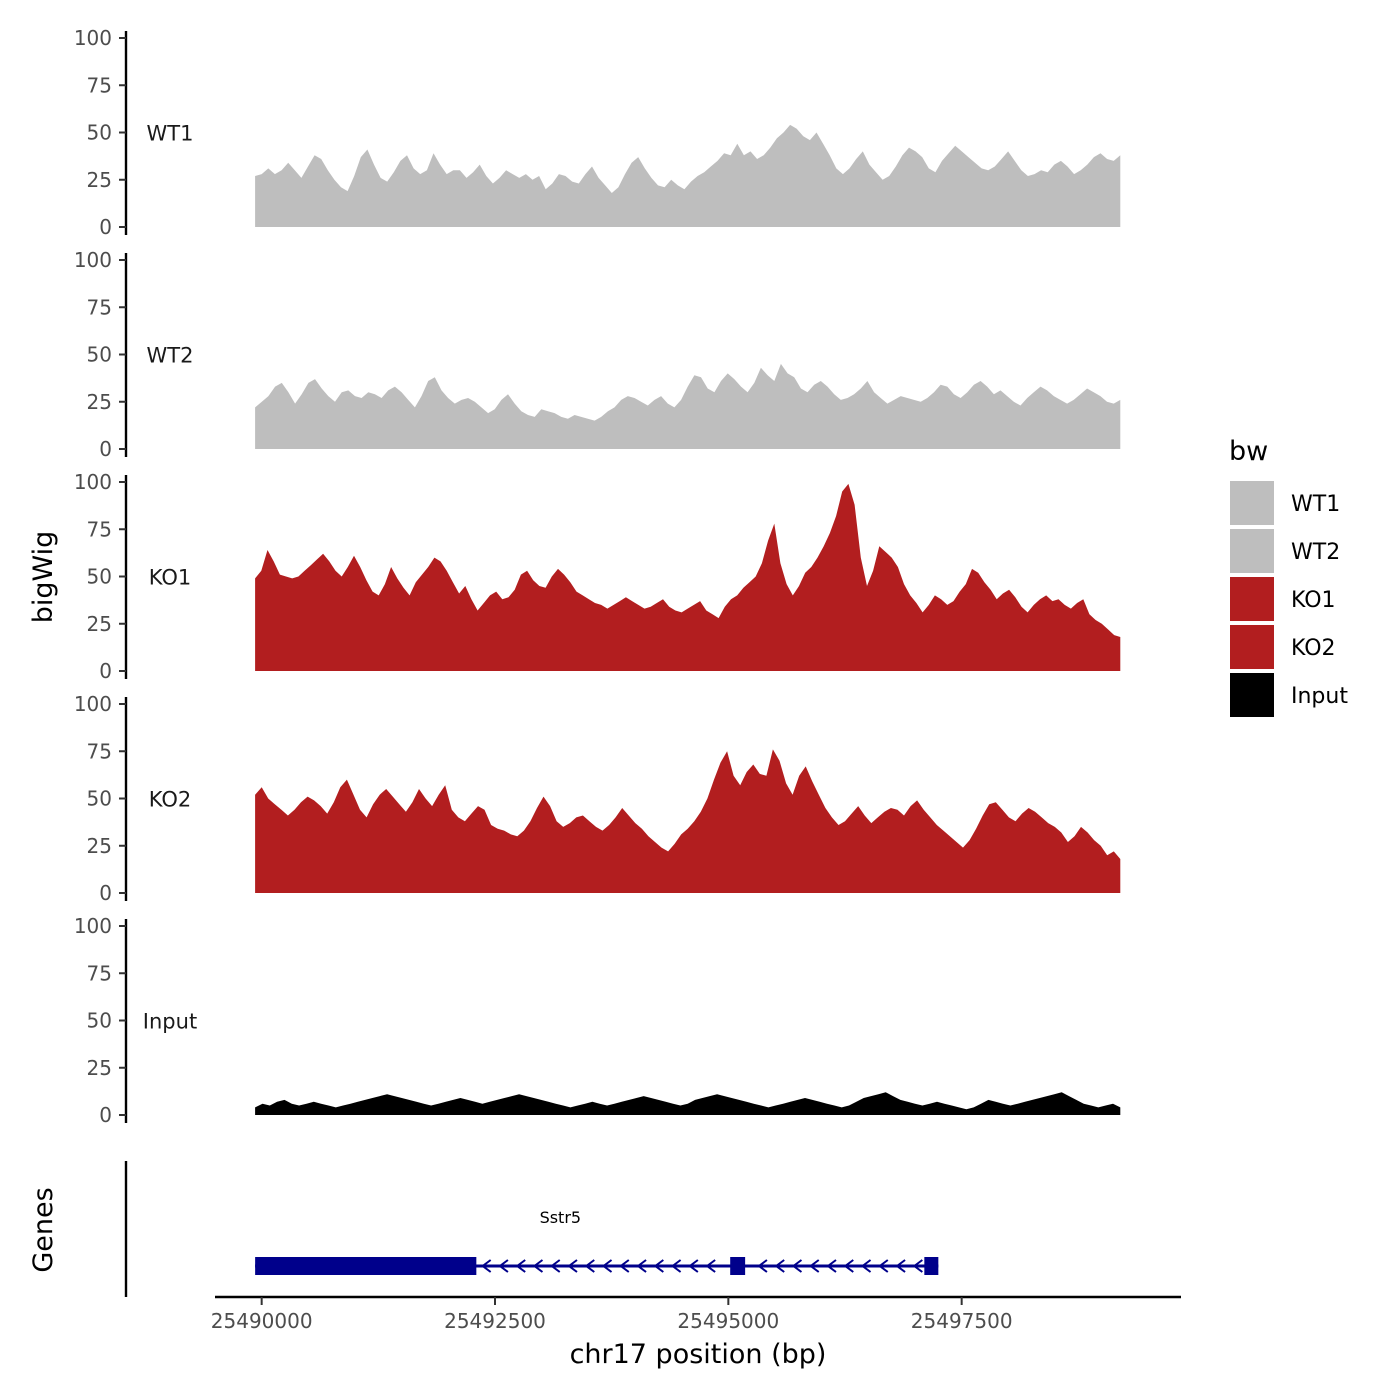 This screenshot has width=1400, height=1400. Describe the element at coordinates (495, 1321) in the screenshot. I see `x-tick-label: 25492500` at that location.